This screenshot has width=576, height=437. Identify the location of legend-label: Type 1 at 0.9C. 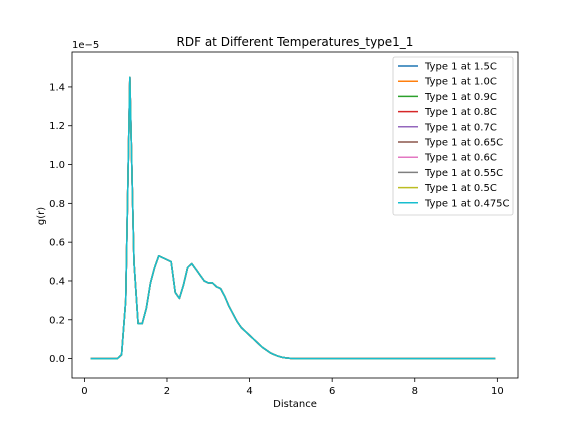
(460, 97).